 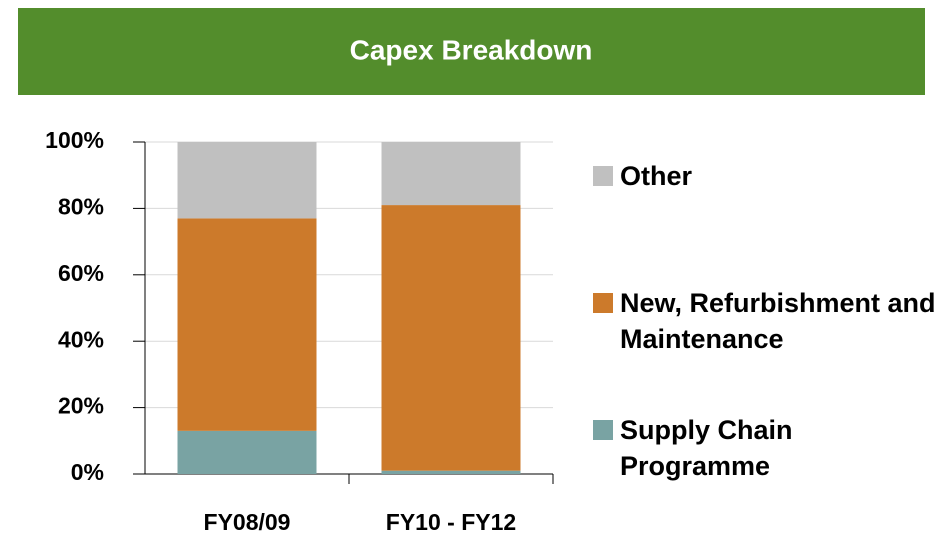 I want to click on y-tick-label: 40%, so click(x=81, y=339).